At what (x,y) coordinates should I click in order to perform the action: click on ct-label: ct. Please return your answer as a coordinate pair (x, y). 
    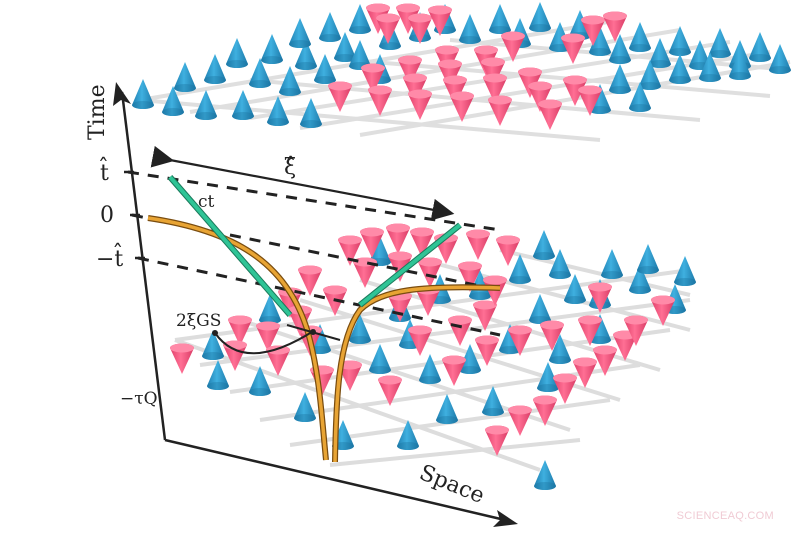
    Looking at the image, I should click on (206, 202).